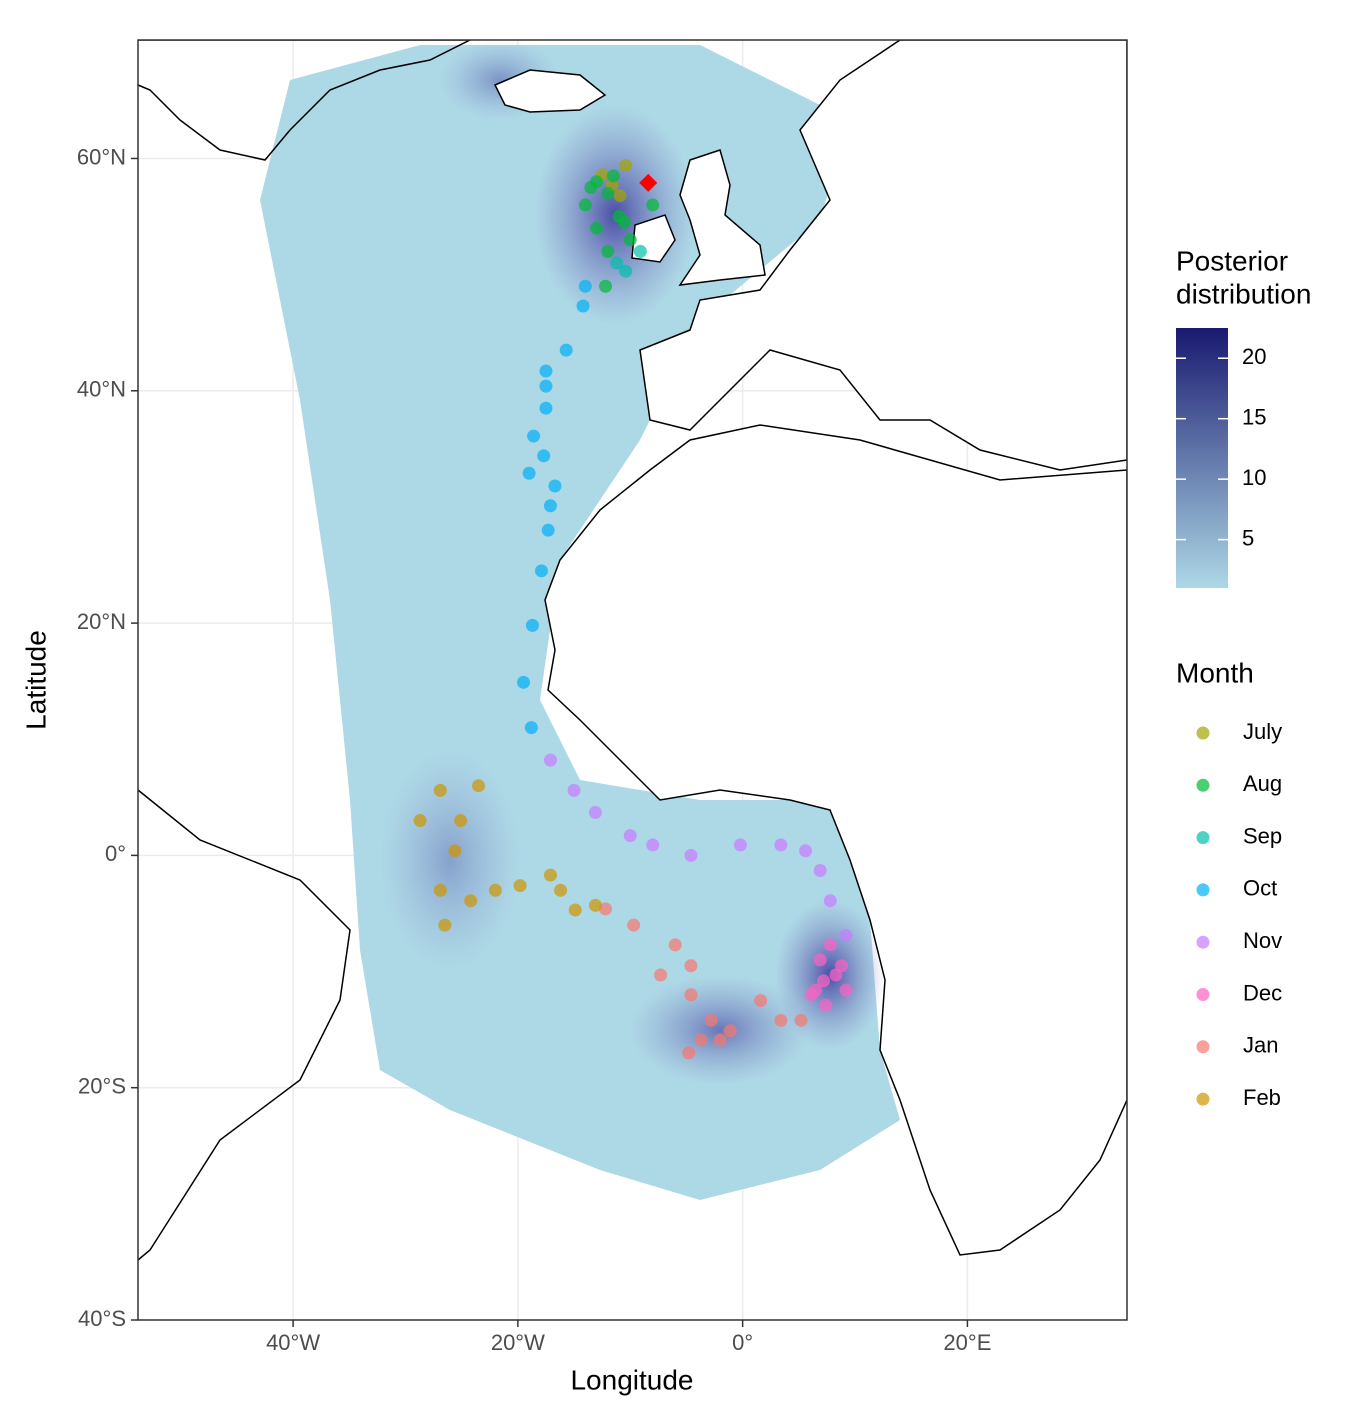 Image resolution: width=1360 pixels, height=1425 pixels. I want to click on colorbar-title: Posterior, so click(1232, 260).